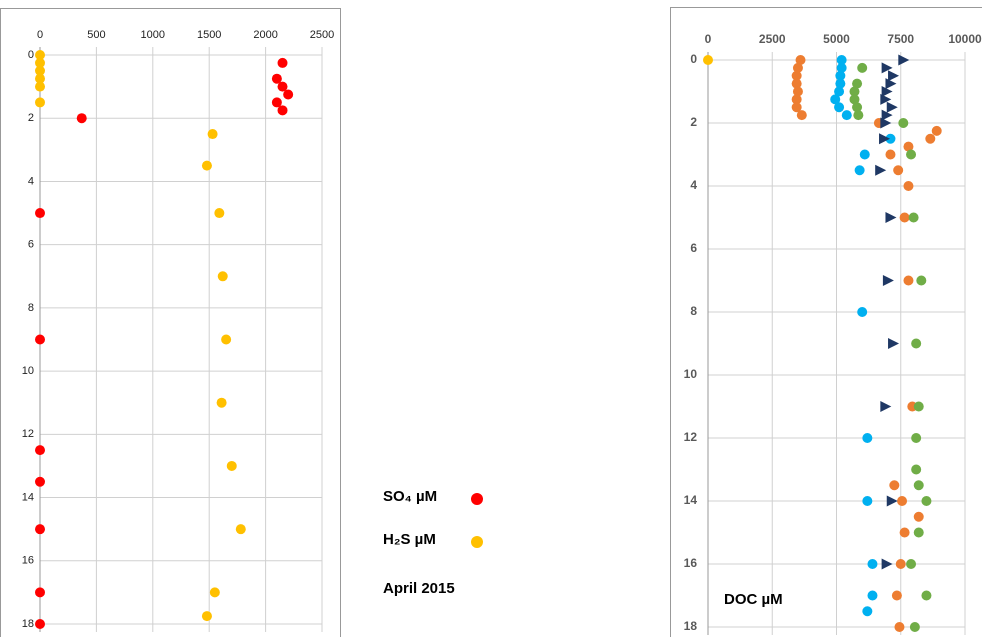 This screenshot has width=982, height=637. I want to click on x-tick-label: 500, so click(96, 35).